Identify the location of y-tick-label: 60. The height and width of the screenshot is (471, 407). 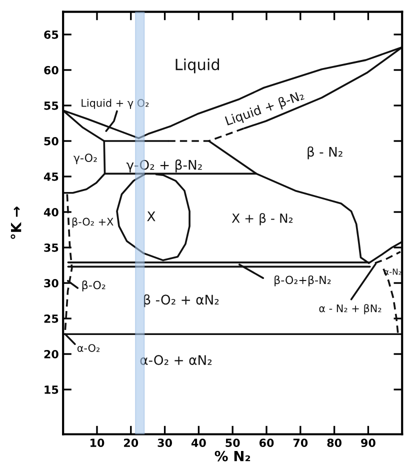
(51, 70).